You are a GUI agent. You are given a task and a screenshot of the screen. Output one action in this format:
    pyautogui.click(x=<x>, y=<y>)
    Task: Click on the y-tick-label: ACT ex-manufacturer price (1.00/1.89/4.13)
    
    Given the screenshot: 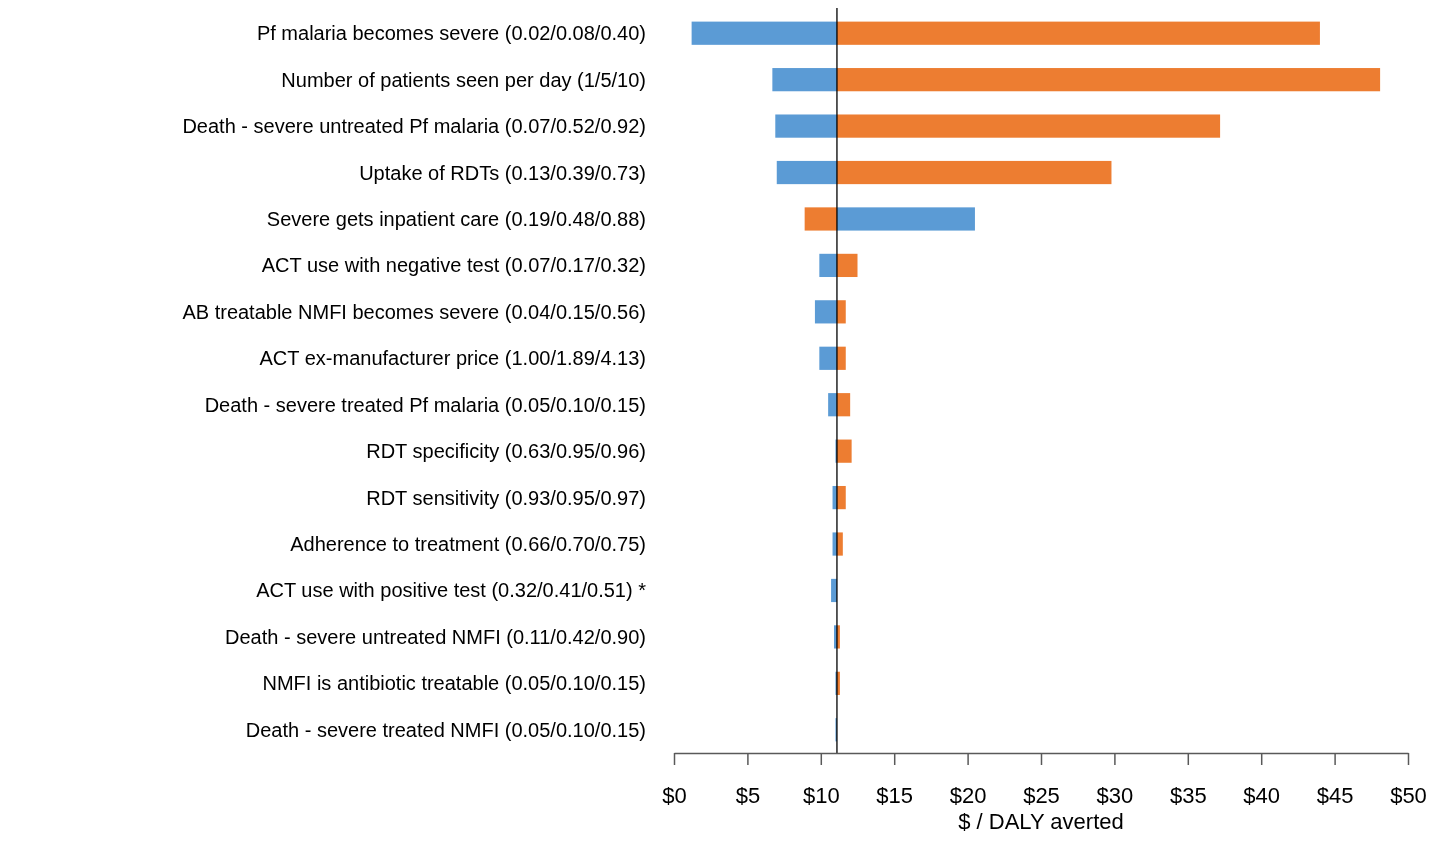 What is the action you would take?
    pyautogui.click(x=452, y=358)
    